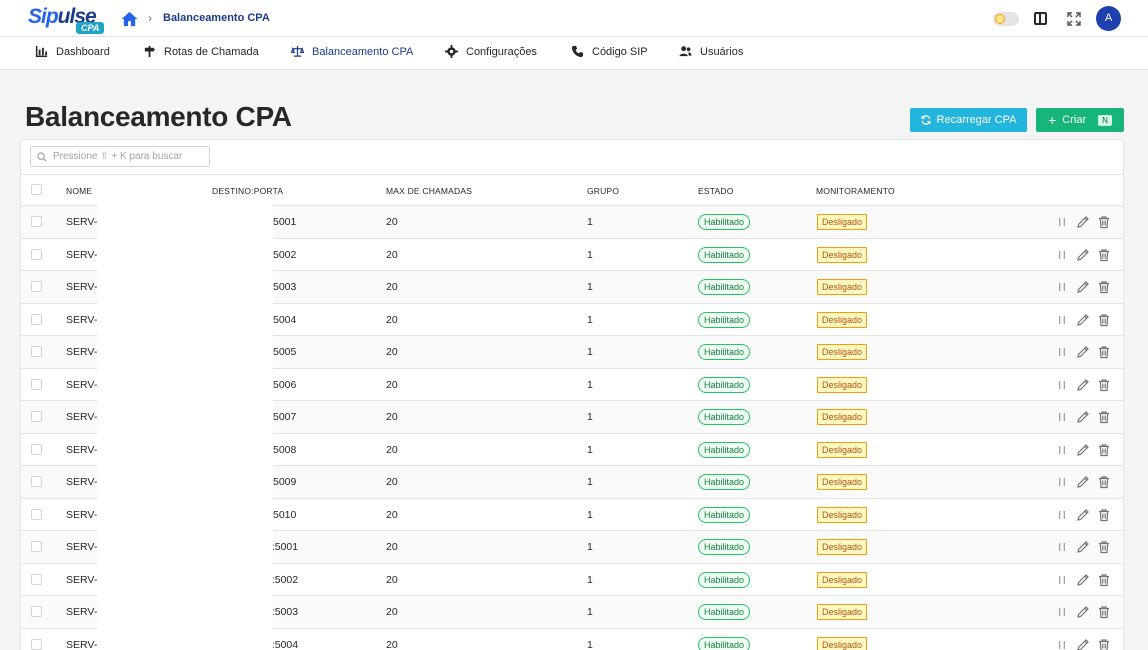 This screenshot has height=650, width=1148. Describe the element at coordinates (297, 51) in the screenshot. I see `scale-icon` at that location.